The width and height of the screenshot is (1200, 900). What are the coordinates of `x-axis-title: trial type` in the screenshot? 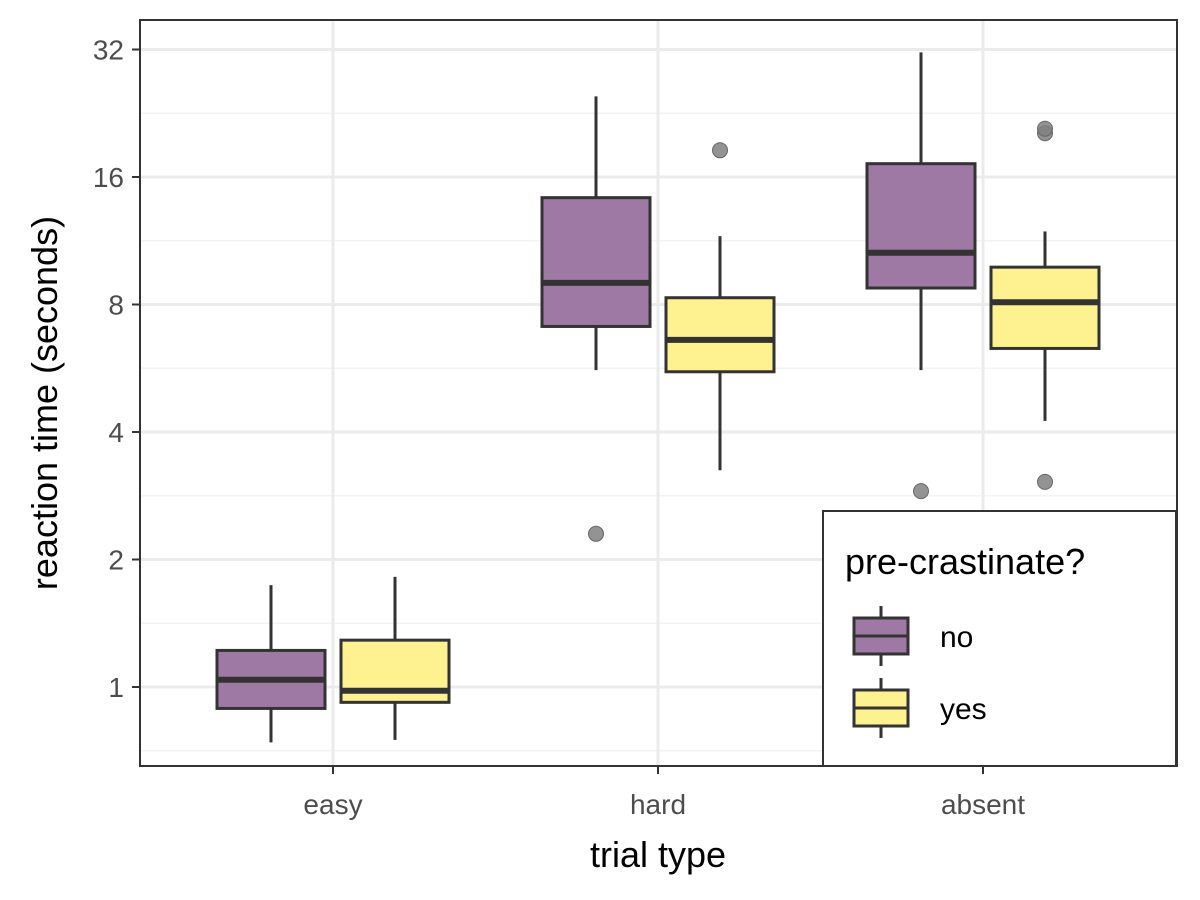 It's located at (658, 854).